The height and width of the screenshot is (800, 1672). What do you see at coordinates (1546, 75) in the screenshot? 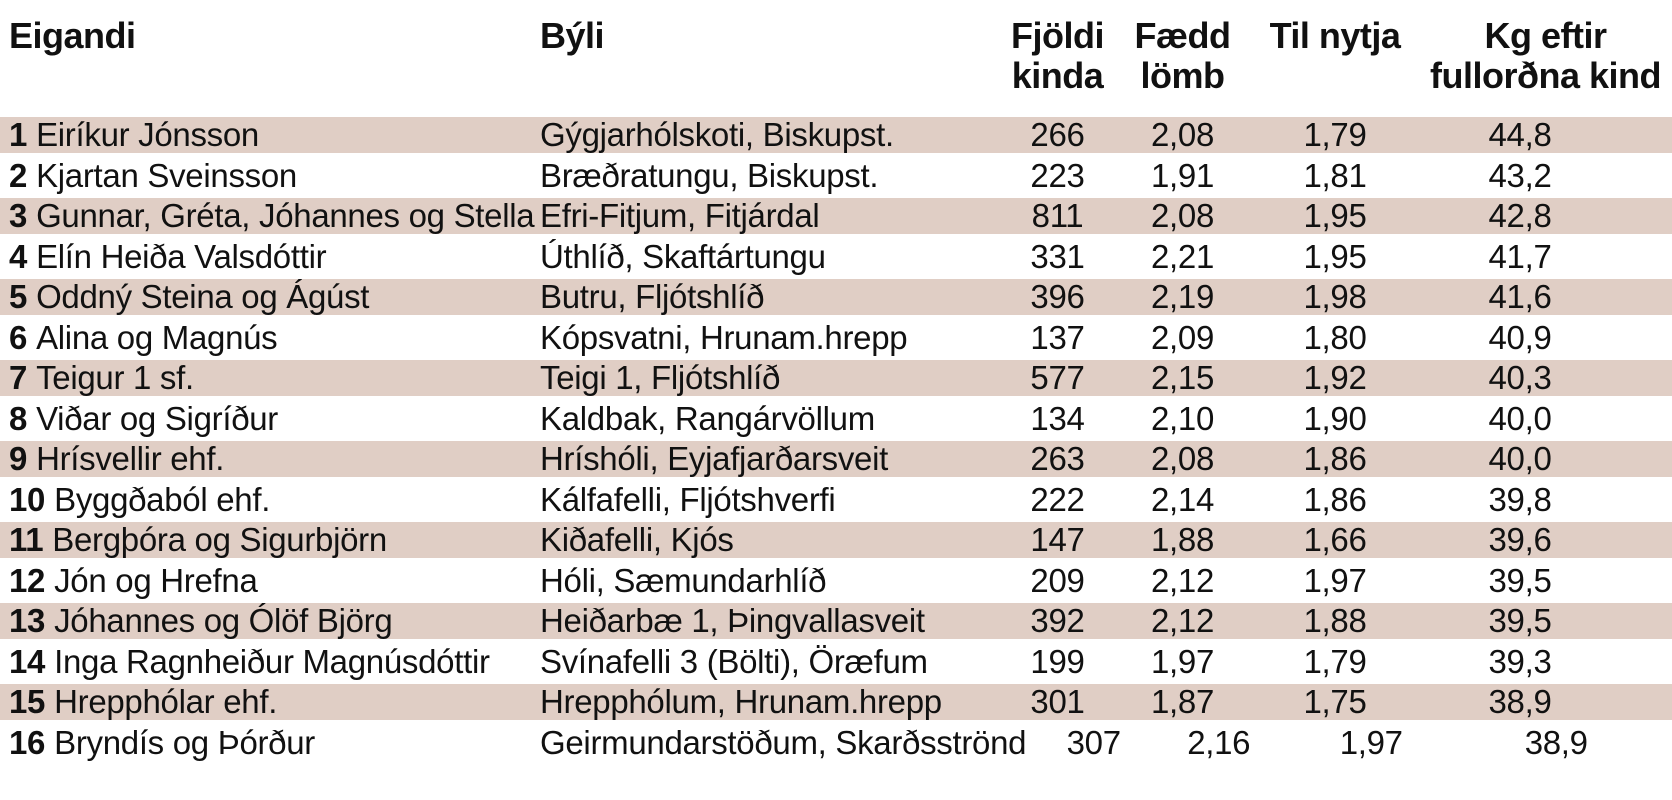
I see `header-kg-per-ewe-line2: fullorðna kind` at bounding box center [1546, 75].